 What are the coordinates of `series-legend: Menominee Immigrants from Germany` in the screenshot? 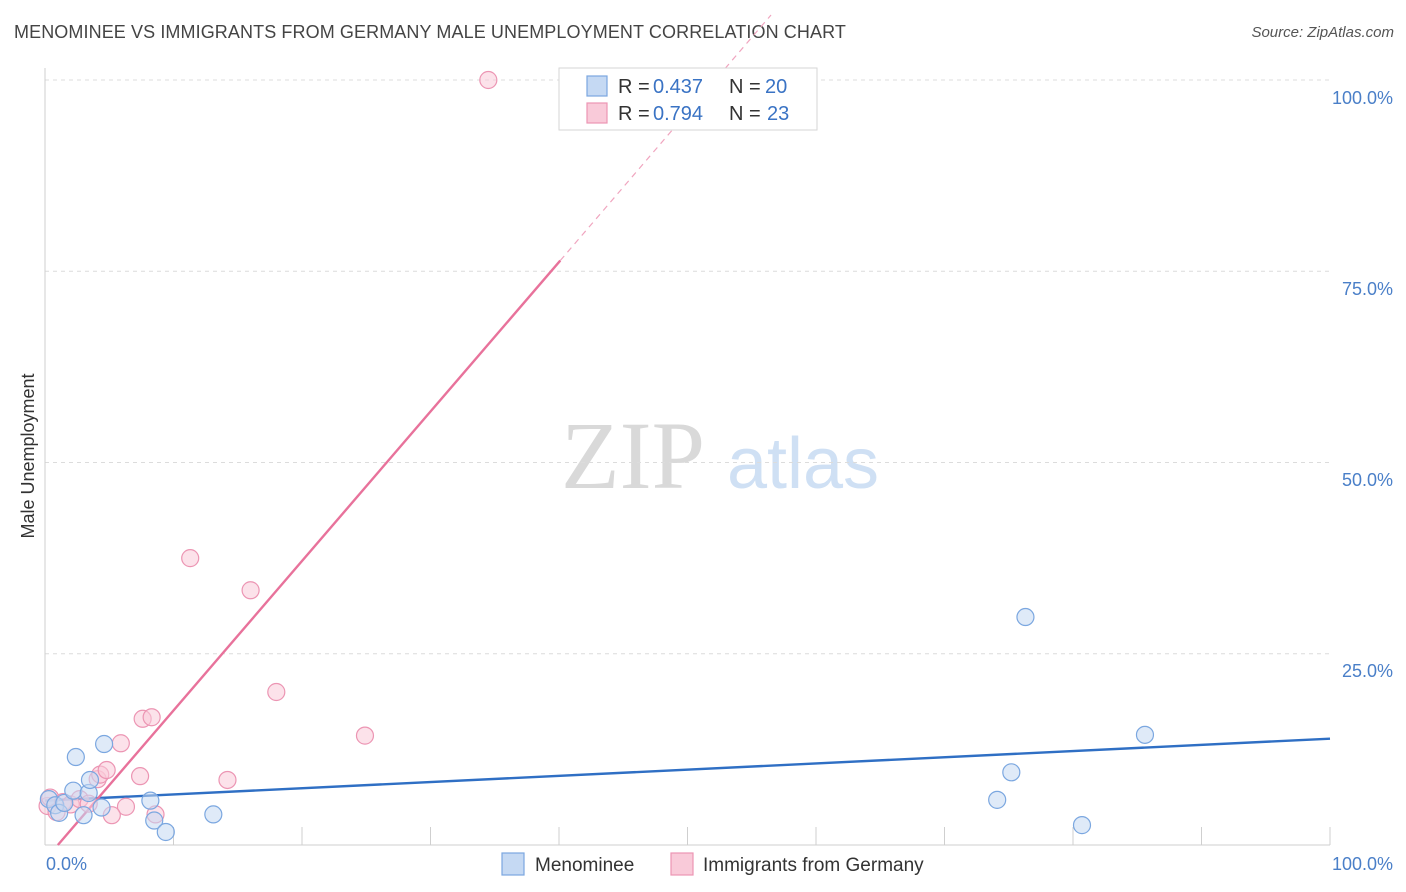 It's located at (712, 864).